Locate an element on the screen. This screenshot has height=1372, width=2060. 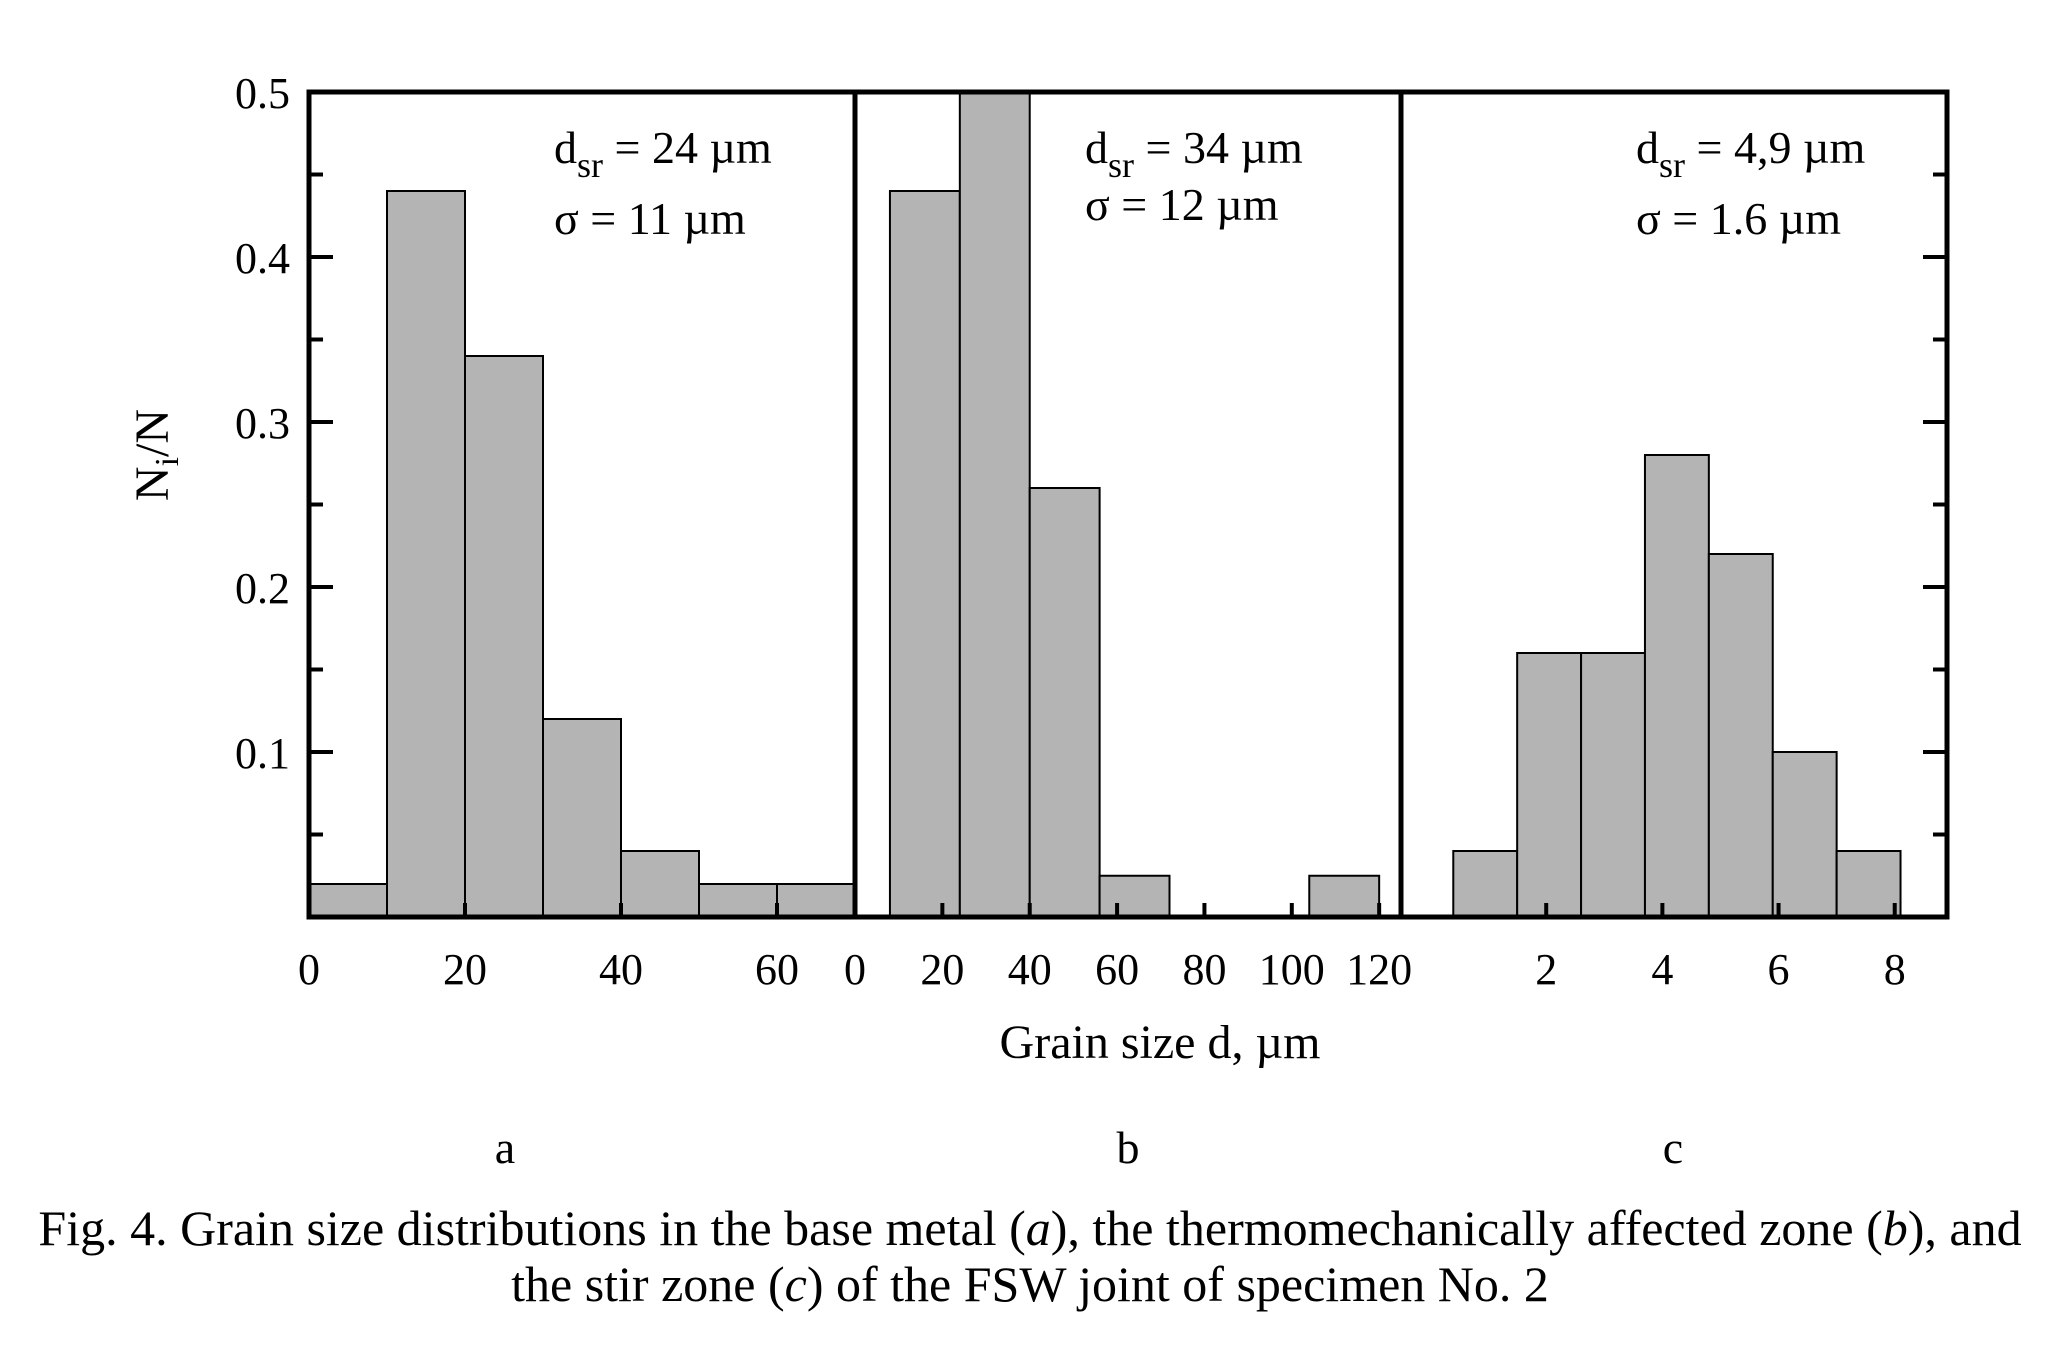
y-axis-label-tail: /N is located at coordinates (152, 433).